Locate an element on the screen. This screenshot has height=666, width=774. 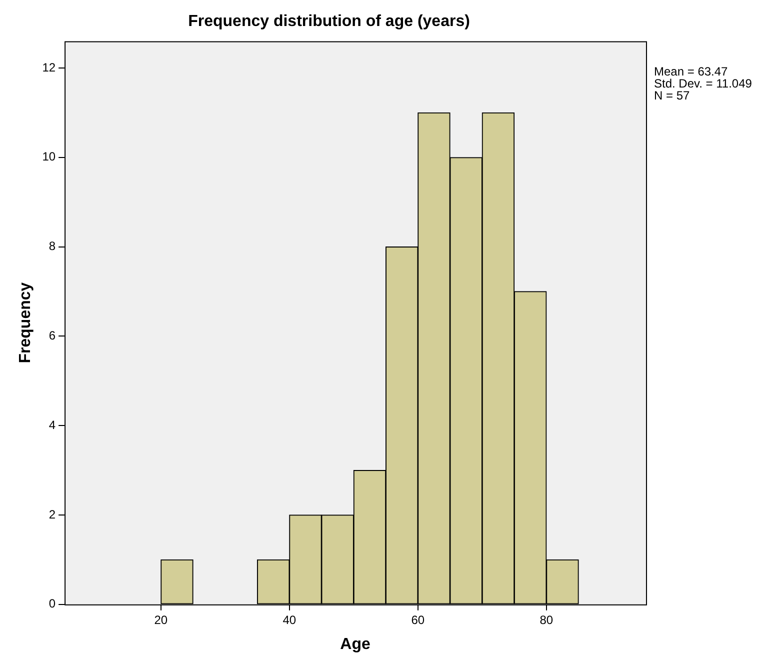
chart-title: Frequency distribution of age (years) is located at coordinates (329, 21).